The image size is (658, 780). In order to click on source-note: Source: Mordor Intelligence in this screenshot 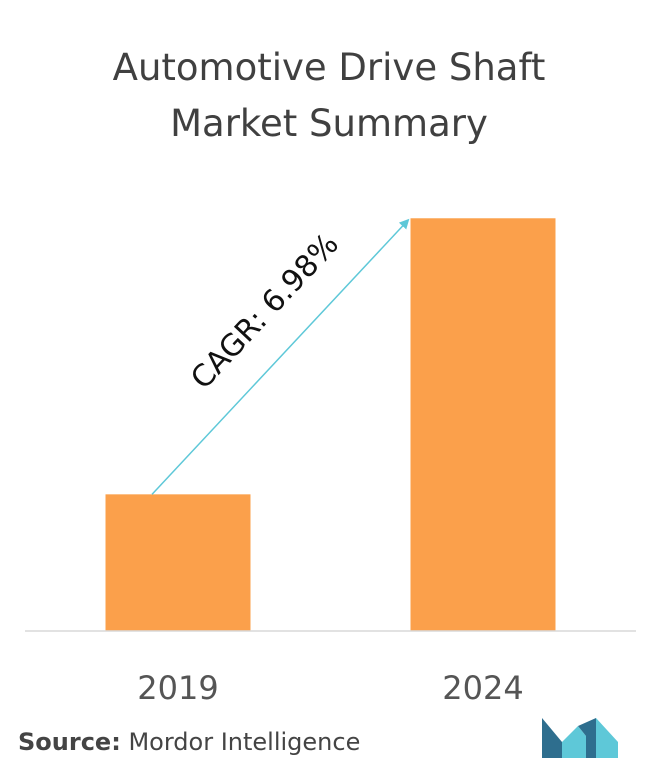, I will do `click(189, 742)`.